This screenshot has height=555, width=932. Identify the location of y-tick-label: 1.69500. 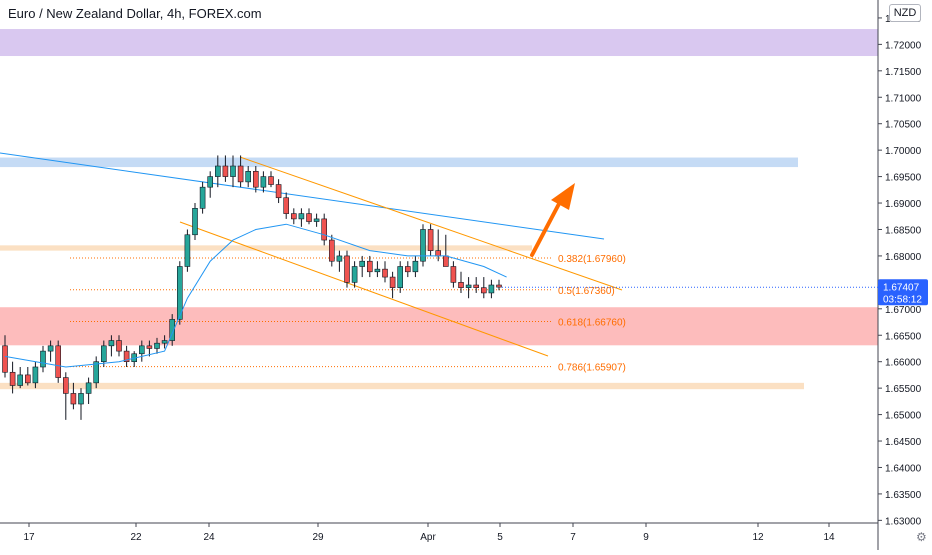
(903, 178).